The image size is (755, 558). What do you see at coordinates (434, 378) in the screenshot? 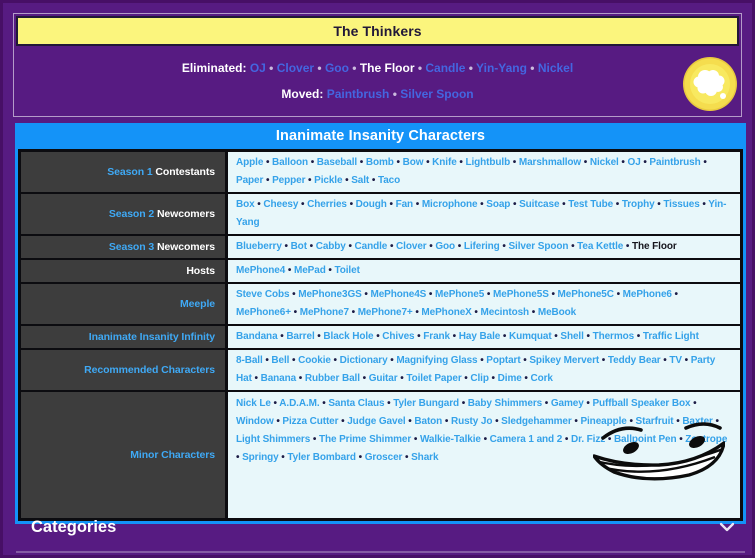
I see `character-link: Toilet Paper` at bounding box center [434, 378].